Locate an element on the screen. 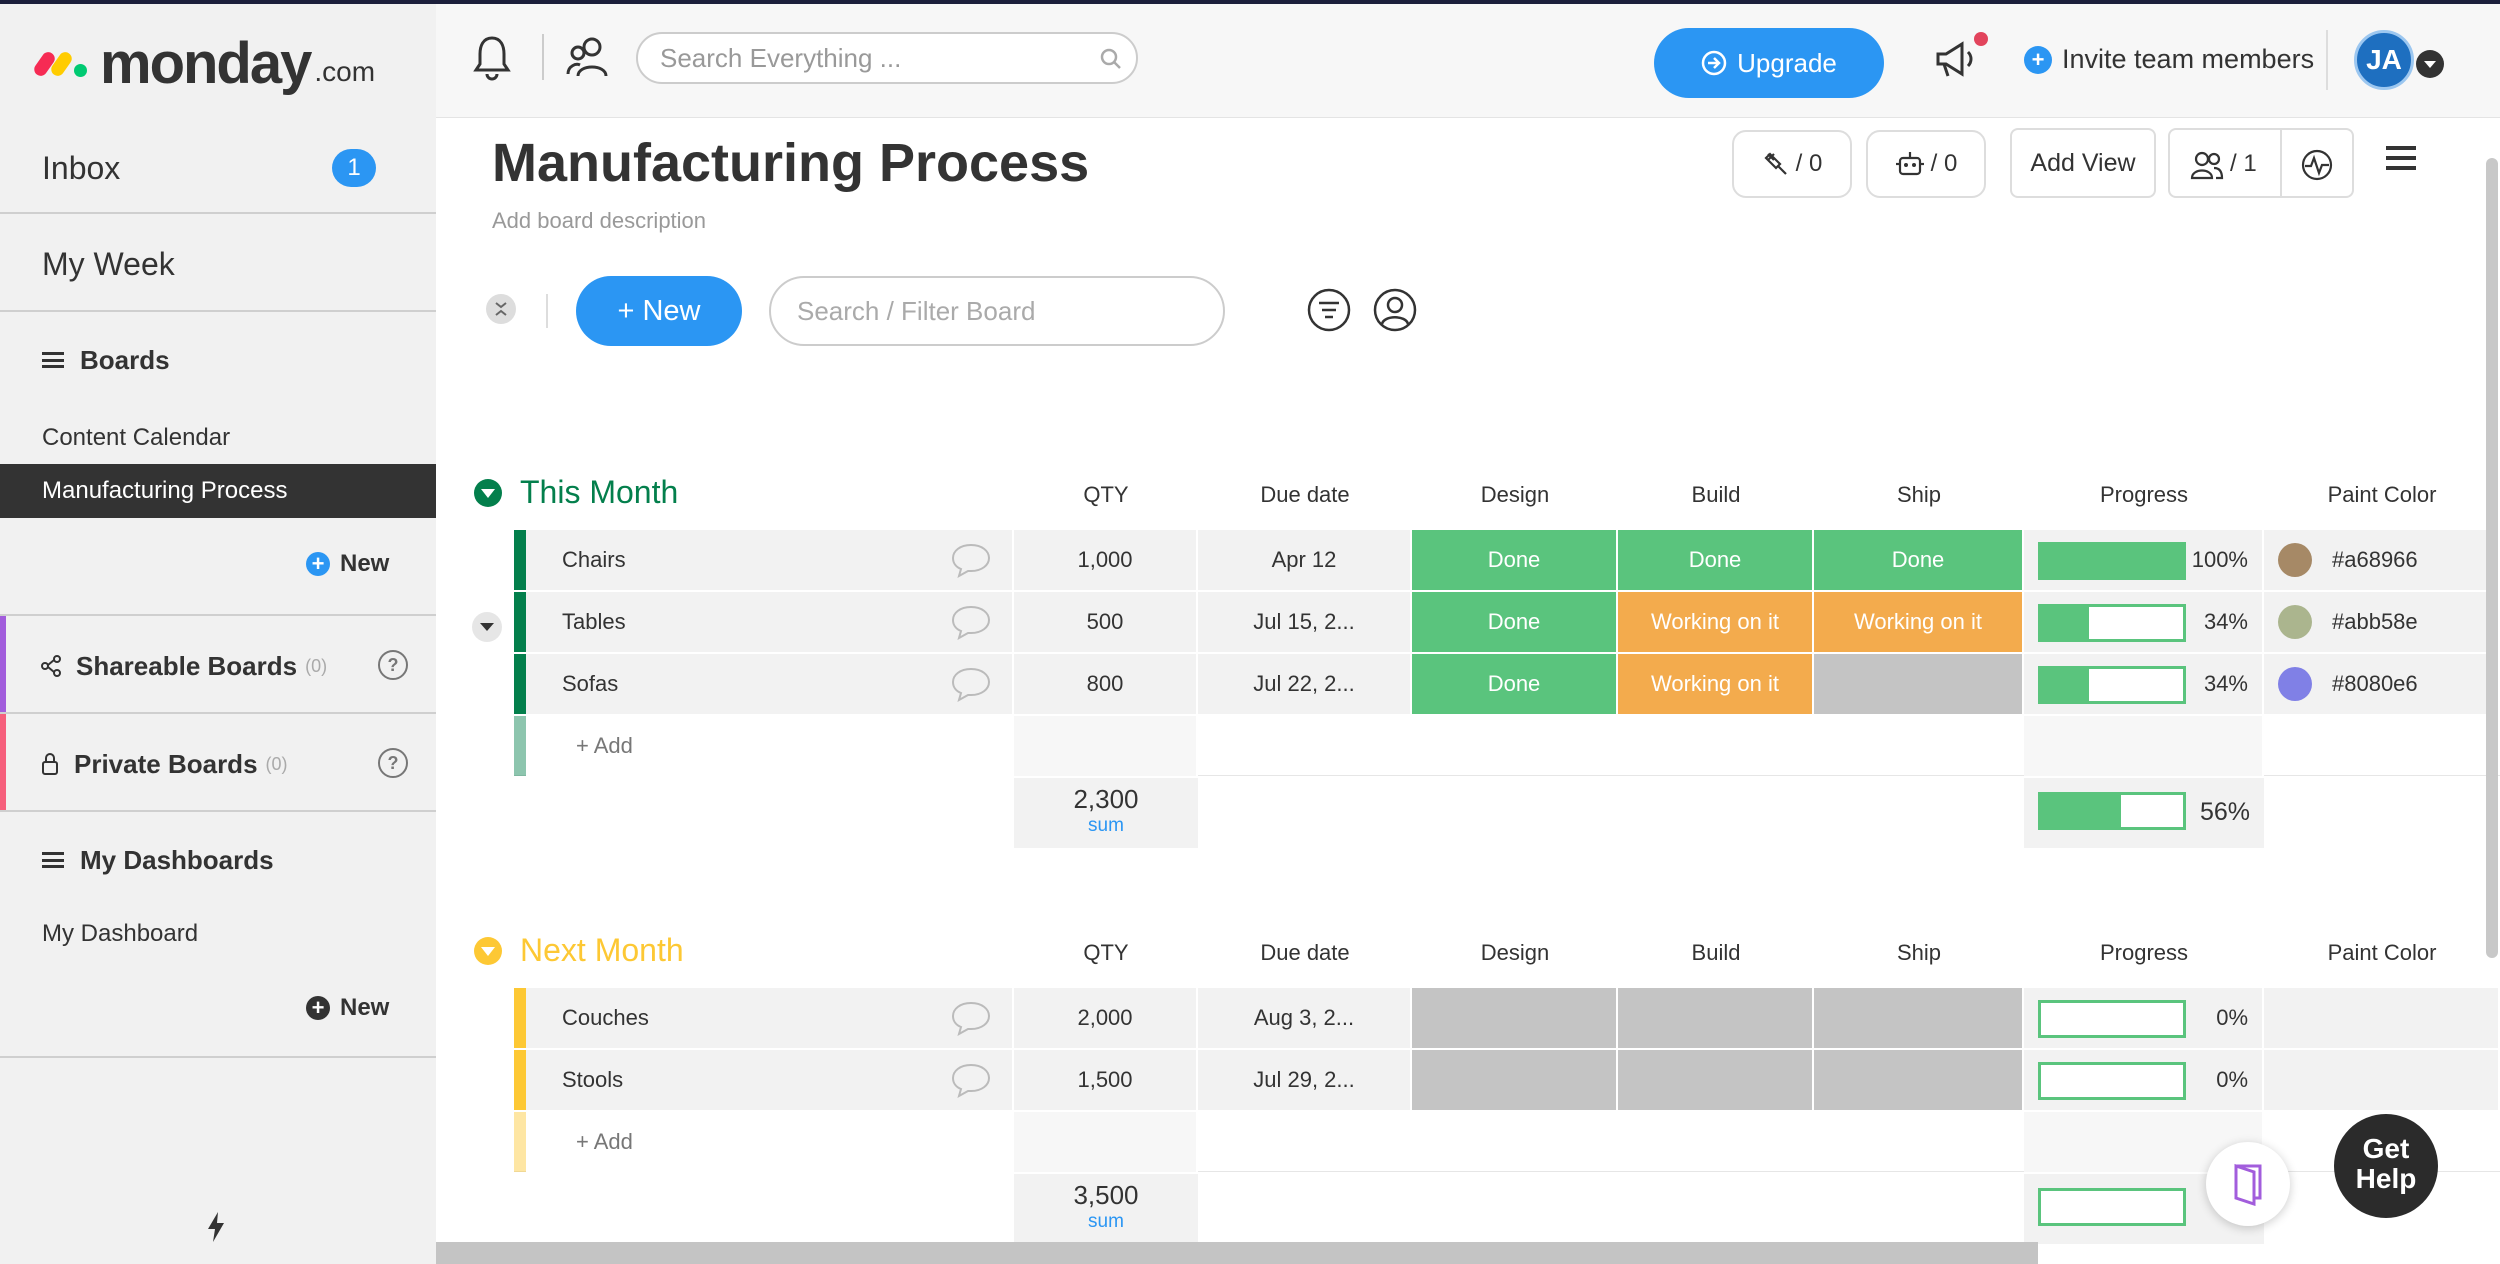 The height and width of the screenshot is (1264, 2500). sidebar-item-inbox: Inbox 1 is located at coordinates (218, 168).